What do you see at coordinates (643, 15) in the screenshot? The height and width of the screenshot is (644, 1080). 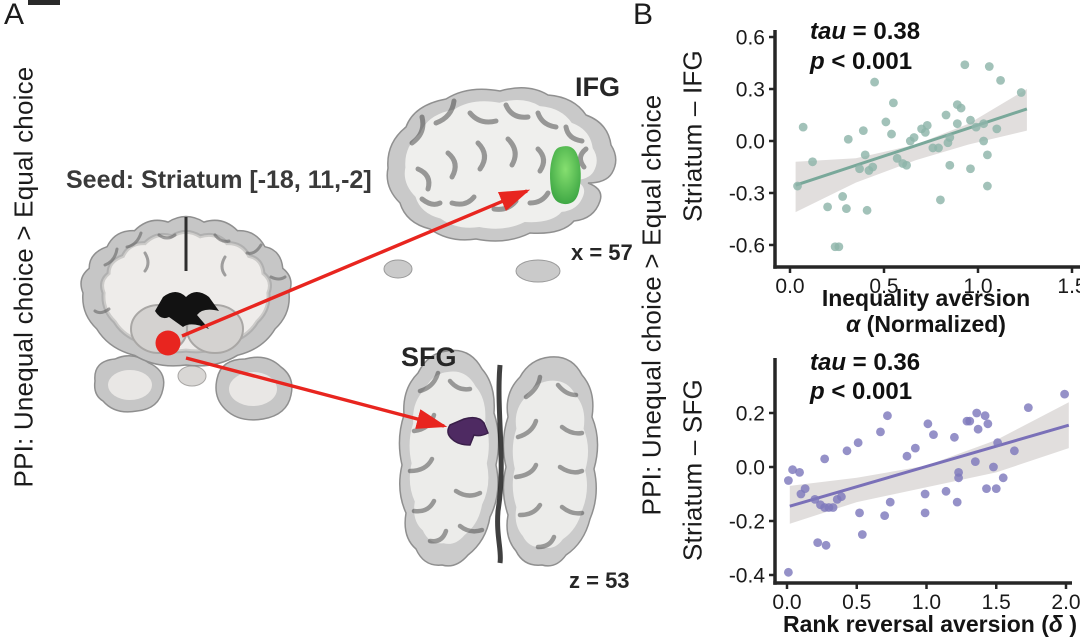 I see `panel-b-label: B` at bounding box center [643, 15].